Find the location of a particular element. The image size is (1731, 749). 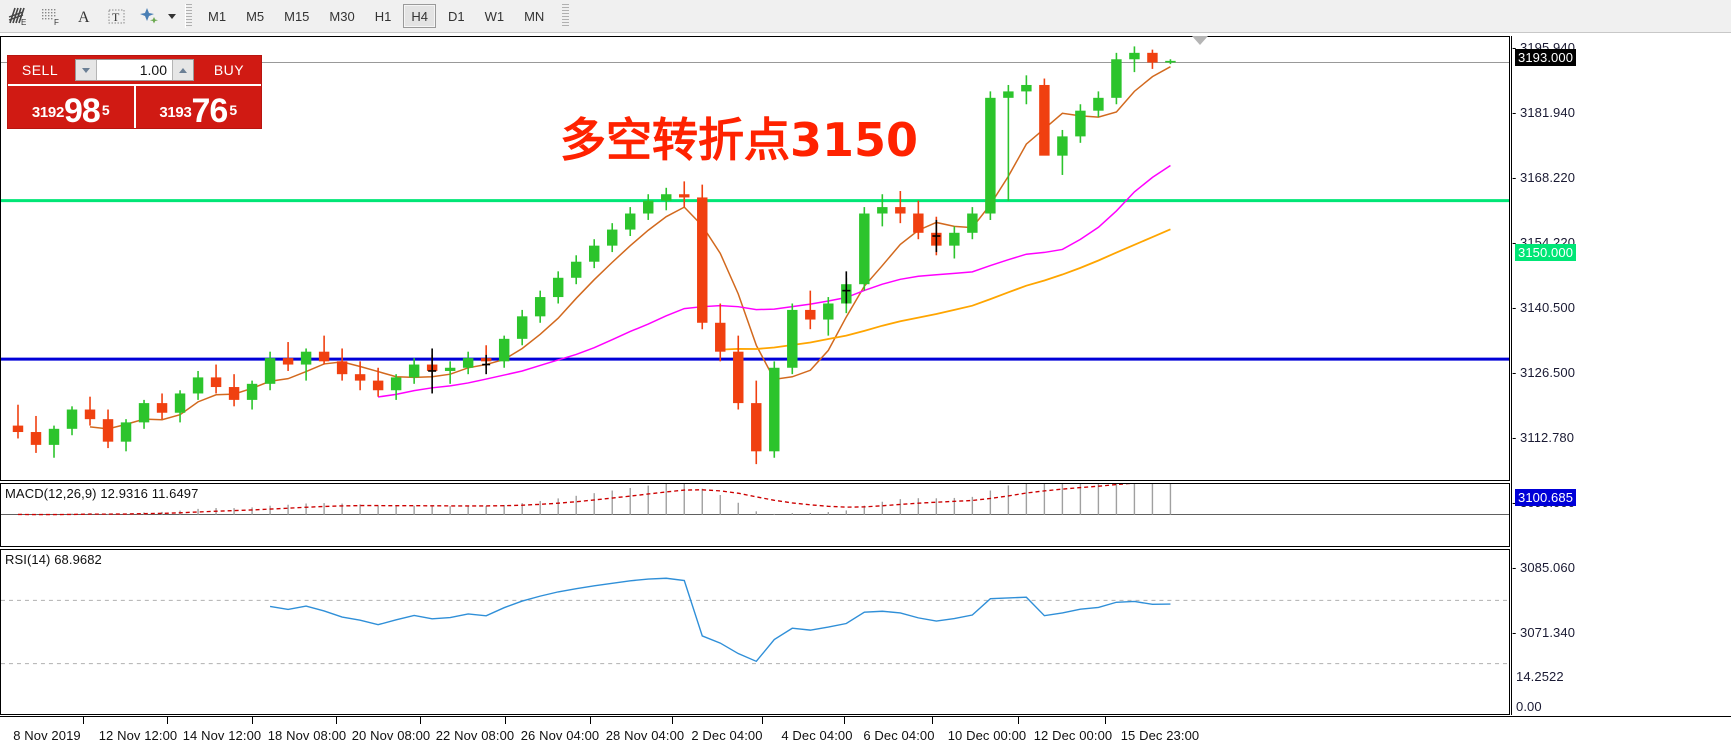

timeframe-button-m30: M30 is located at coordinates (342, 16).